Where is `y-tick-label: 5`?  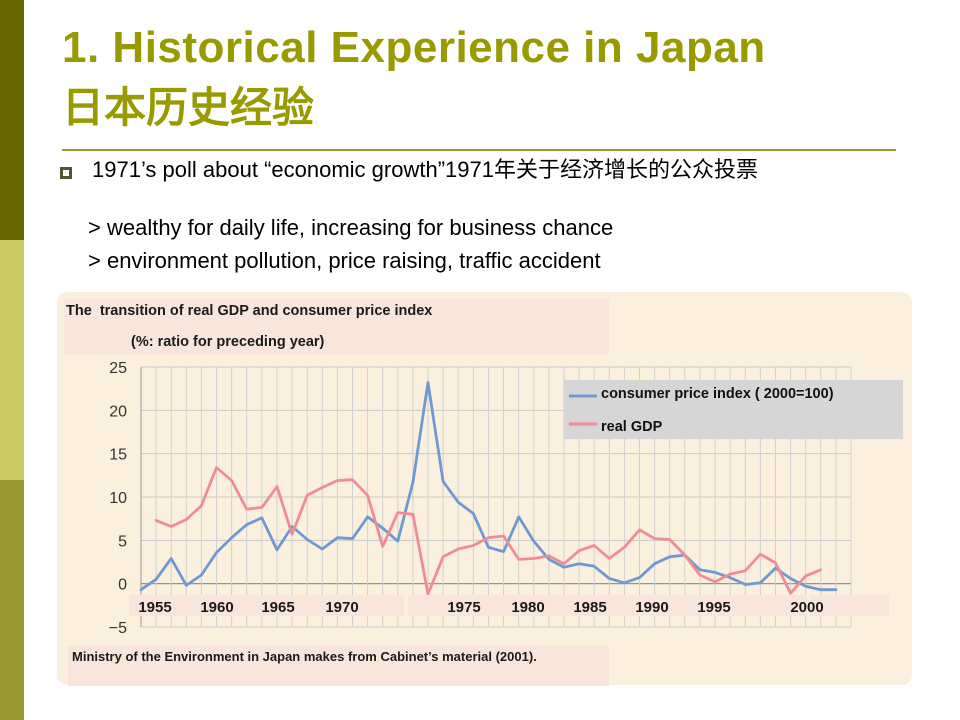 y-tick-label: 5 is located at coordinates (122, 541).